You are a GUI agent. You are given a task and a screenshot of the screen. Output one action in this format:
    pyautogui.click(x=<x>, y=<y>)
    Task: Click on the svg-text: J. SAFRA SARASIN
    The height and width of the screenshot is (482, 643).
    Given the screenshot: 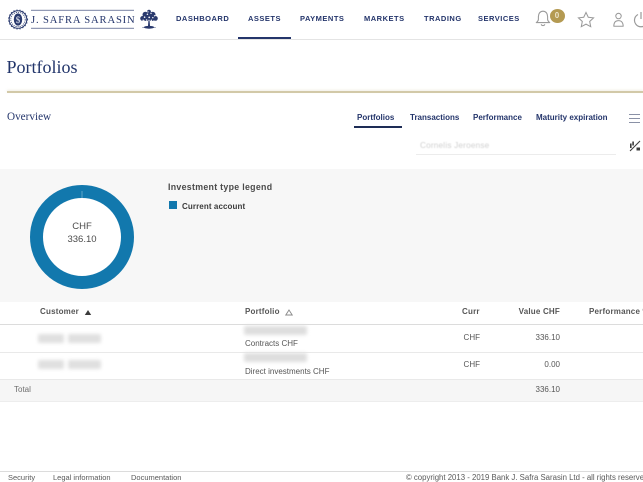 What is the action you would take?
    pyautogui.click(x=83, y=20)
    